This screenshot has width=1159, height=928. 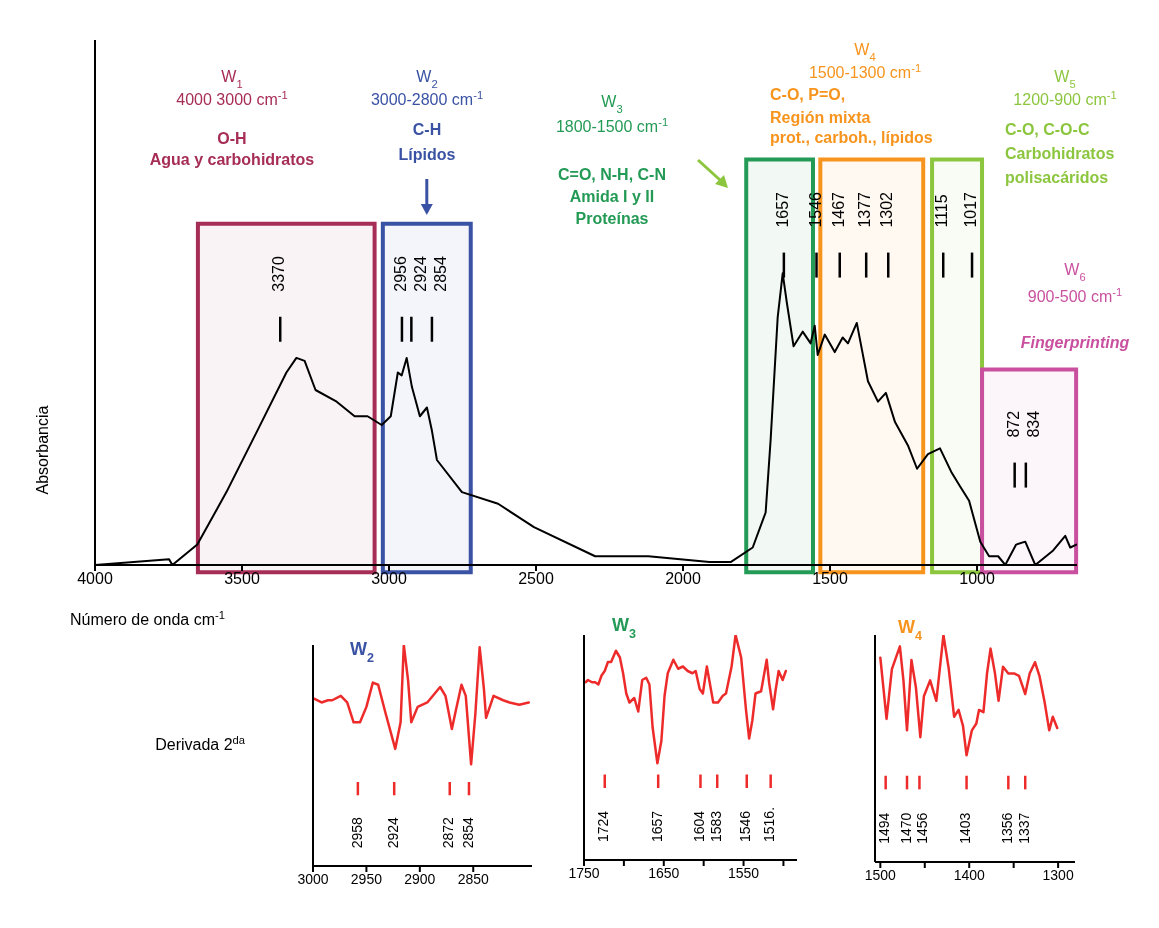 What do you see at coordinates (910, 630) in the screenshot?
I see `chart-title: W$_{4}$` at bounding box center [910, 630].